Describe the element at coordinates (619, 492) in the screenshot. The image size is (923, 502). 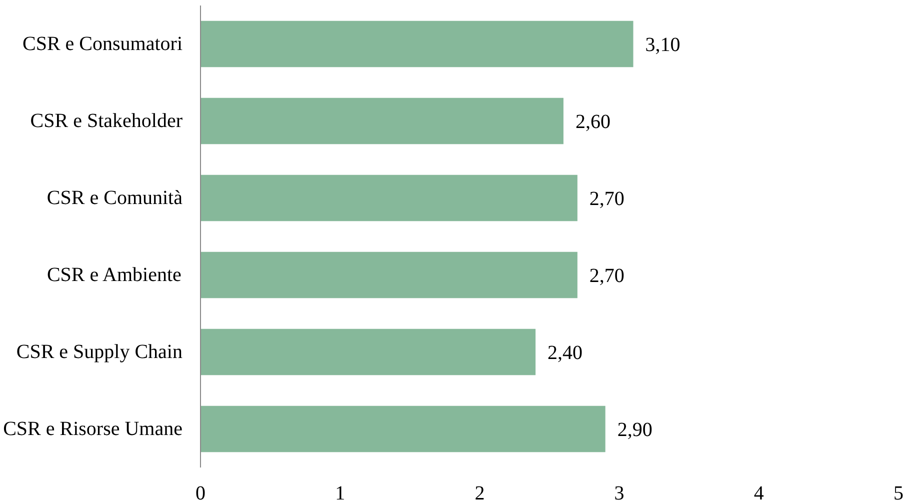
I see `x-tick-label: 3` at that location.